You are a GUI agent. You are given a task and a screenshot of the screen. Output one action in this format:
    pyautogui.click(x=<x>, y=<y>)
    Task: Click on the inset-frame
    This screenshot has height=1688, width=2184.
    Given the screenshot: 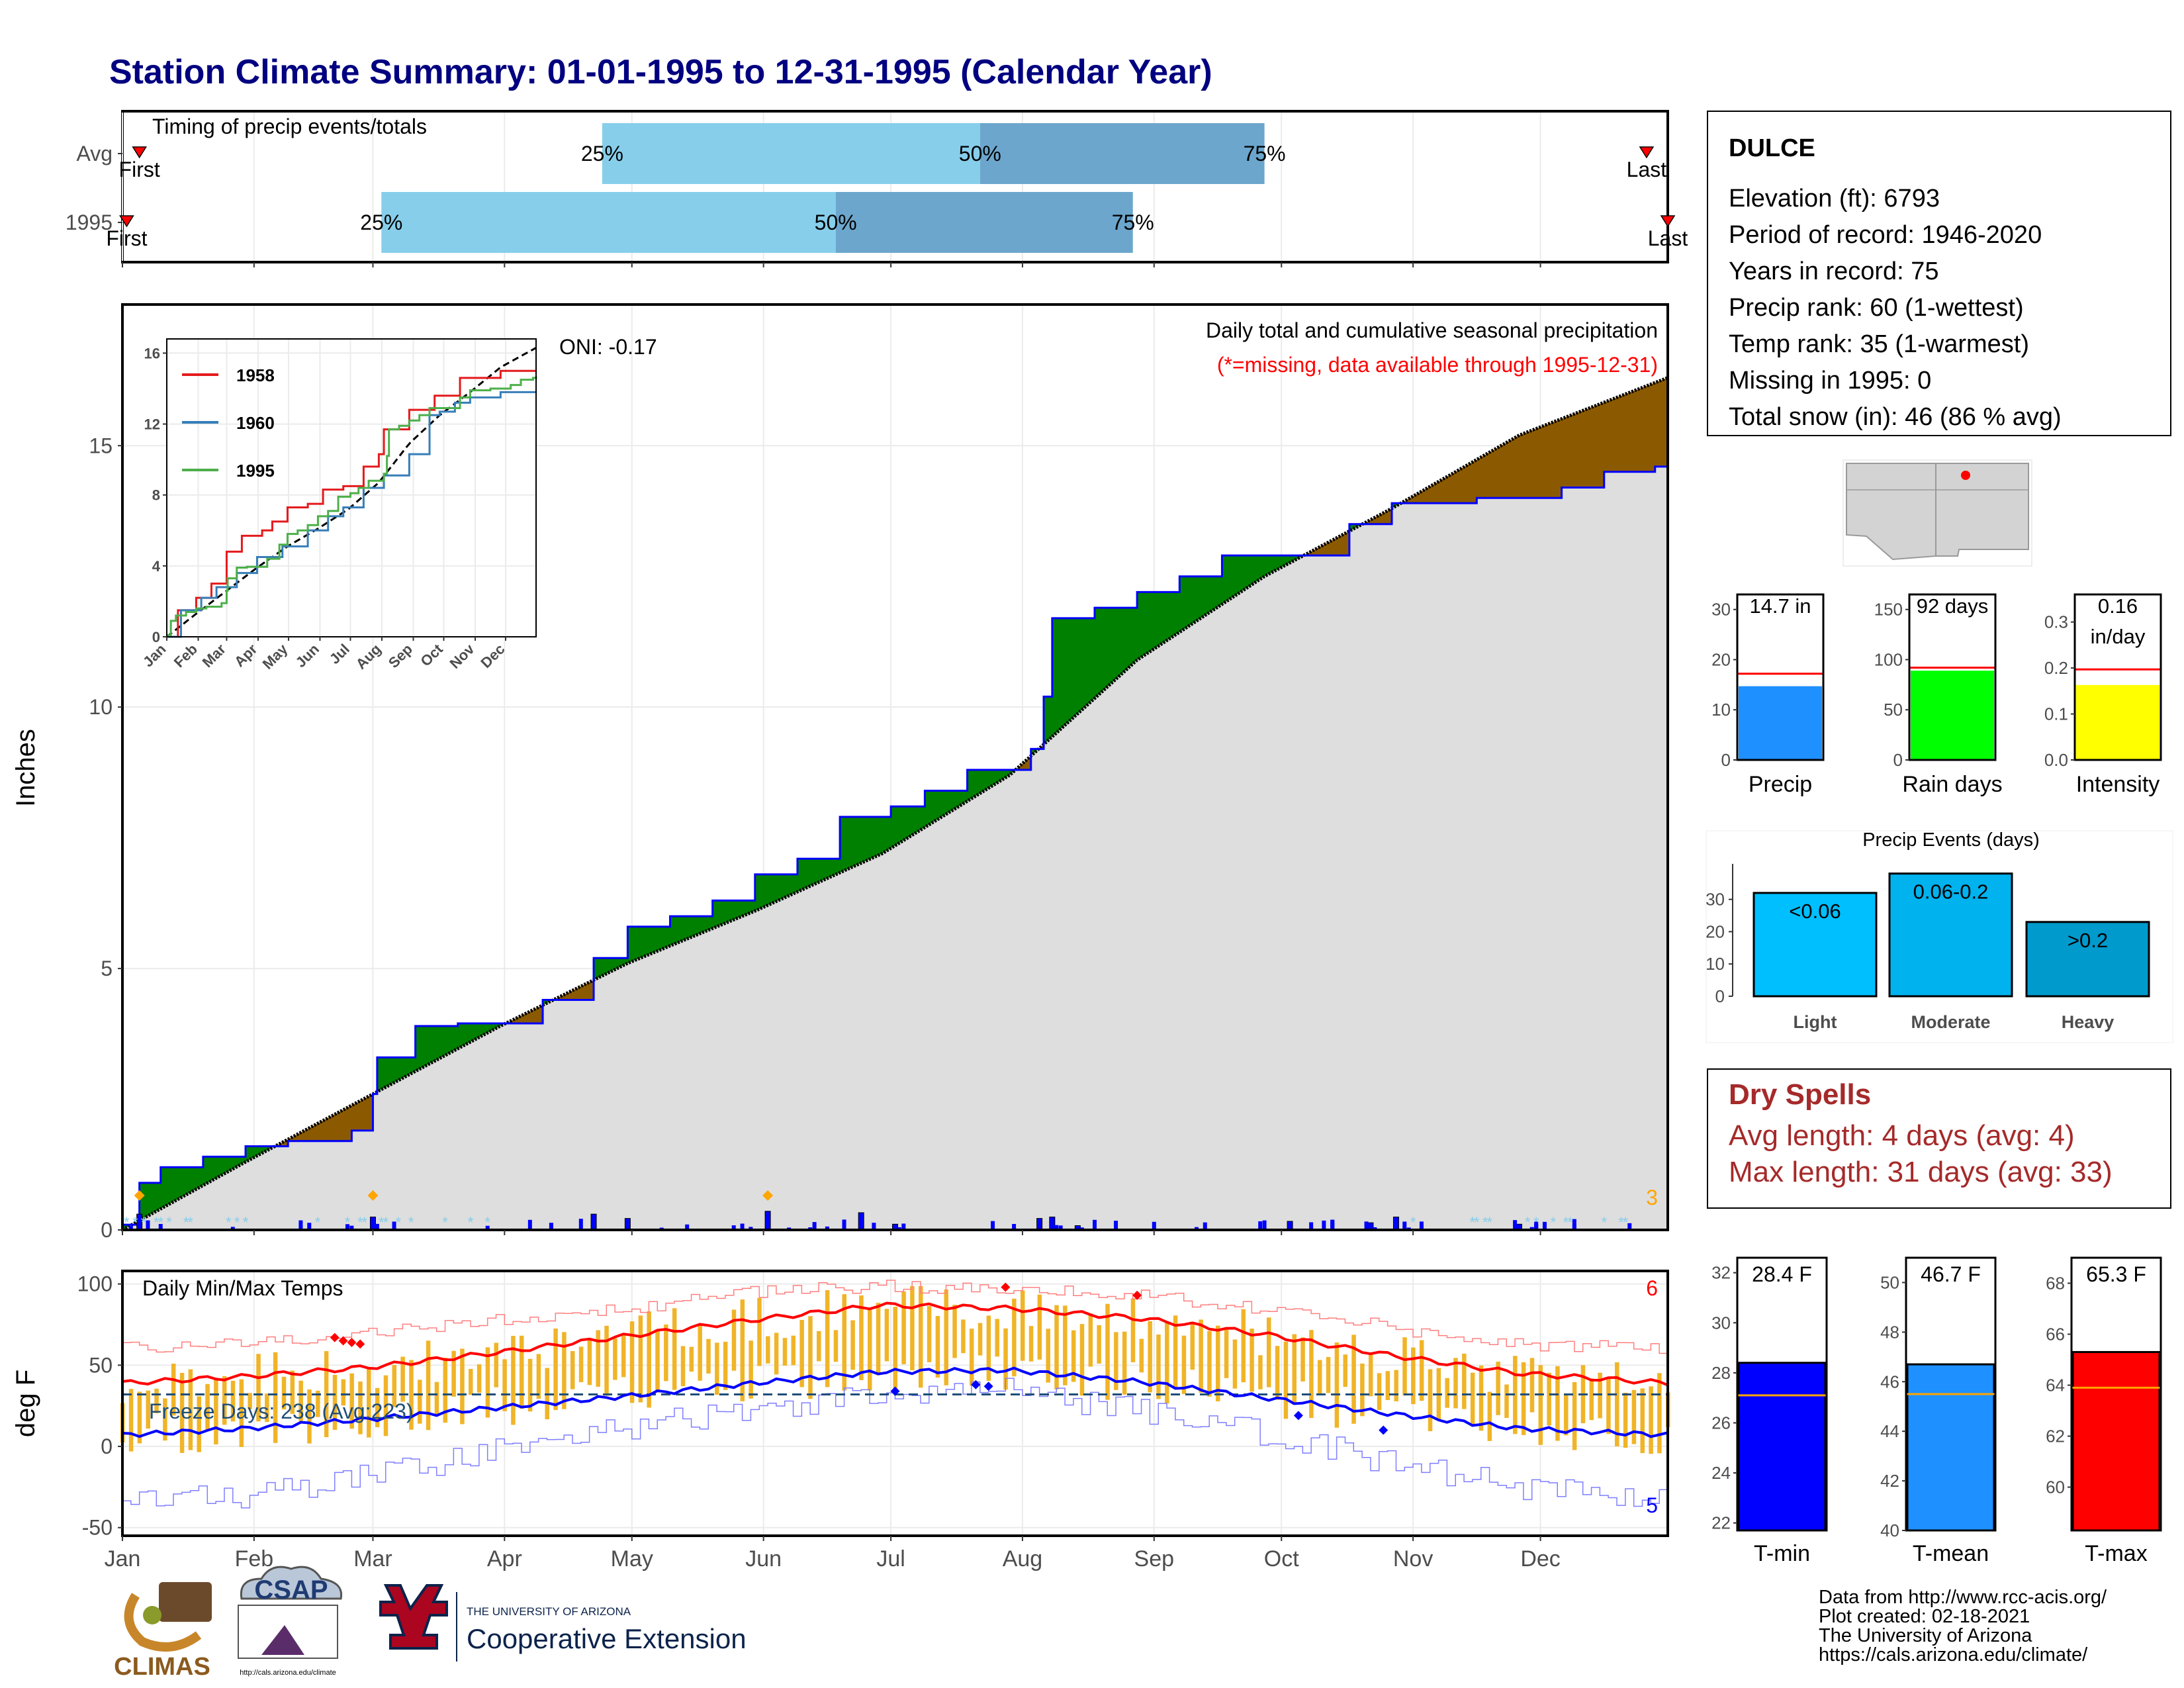 What is the action you would take?
    pyautogui.click(x=351, y=487)
    